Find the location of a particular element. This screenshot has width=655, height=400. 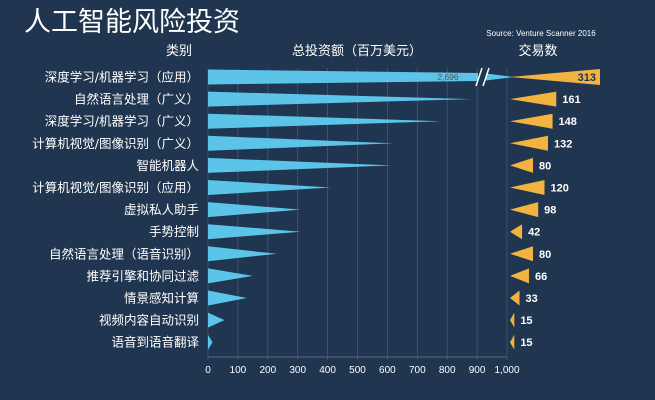

deals-value-label: 313 is located at coordinates (587, 78).